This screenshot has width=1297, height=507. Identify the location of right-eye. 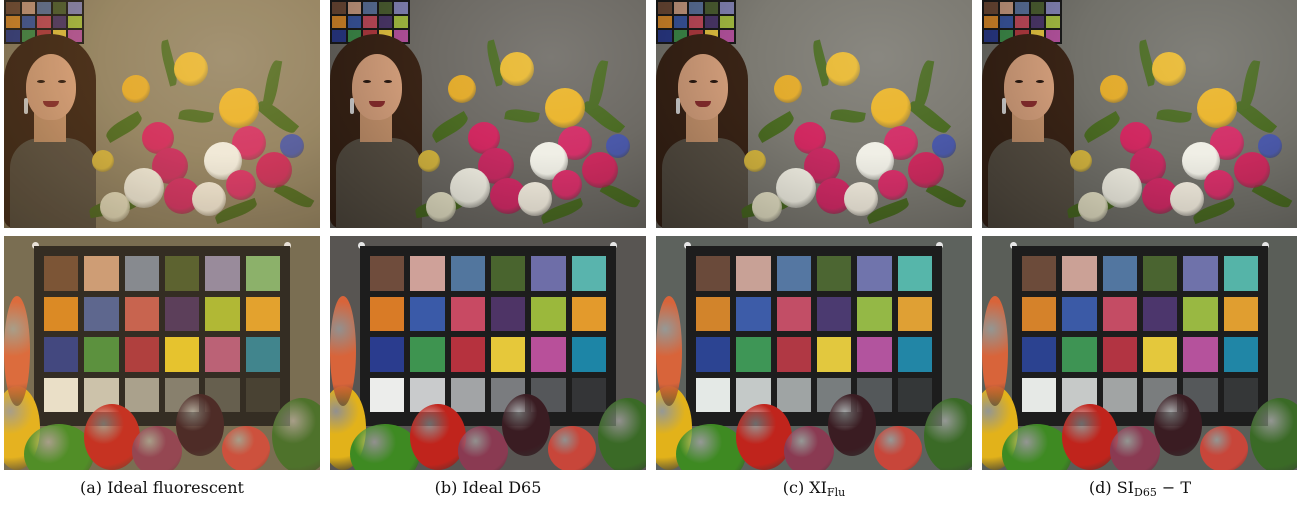
(62, 81).